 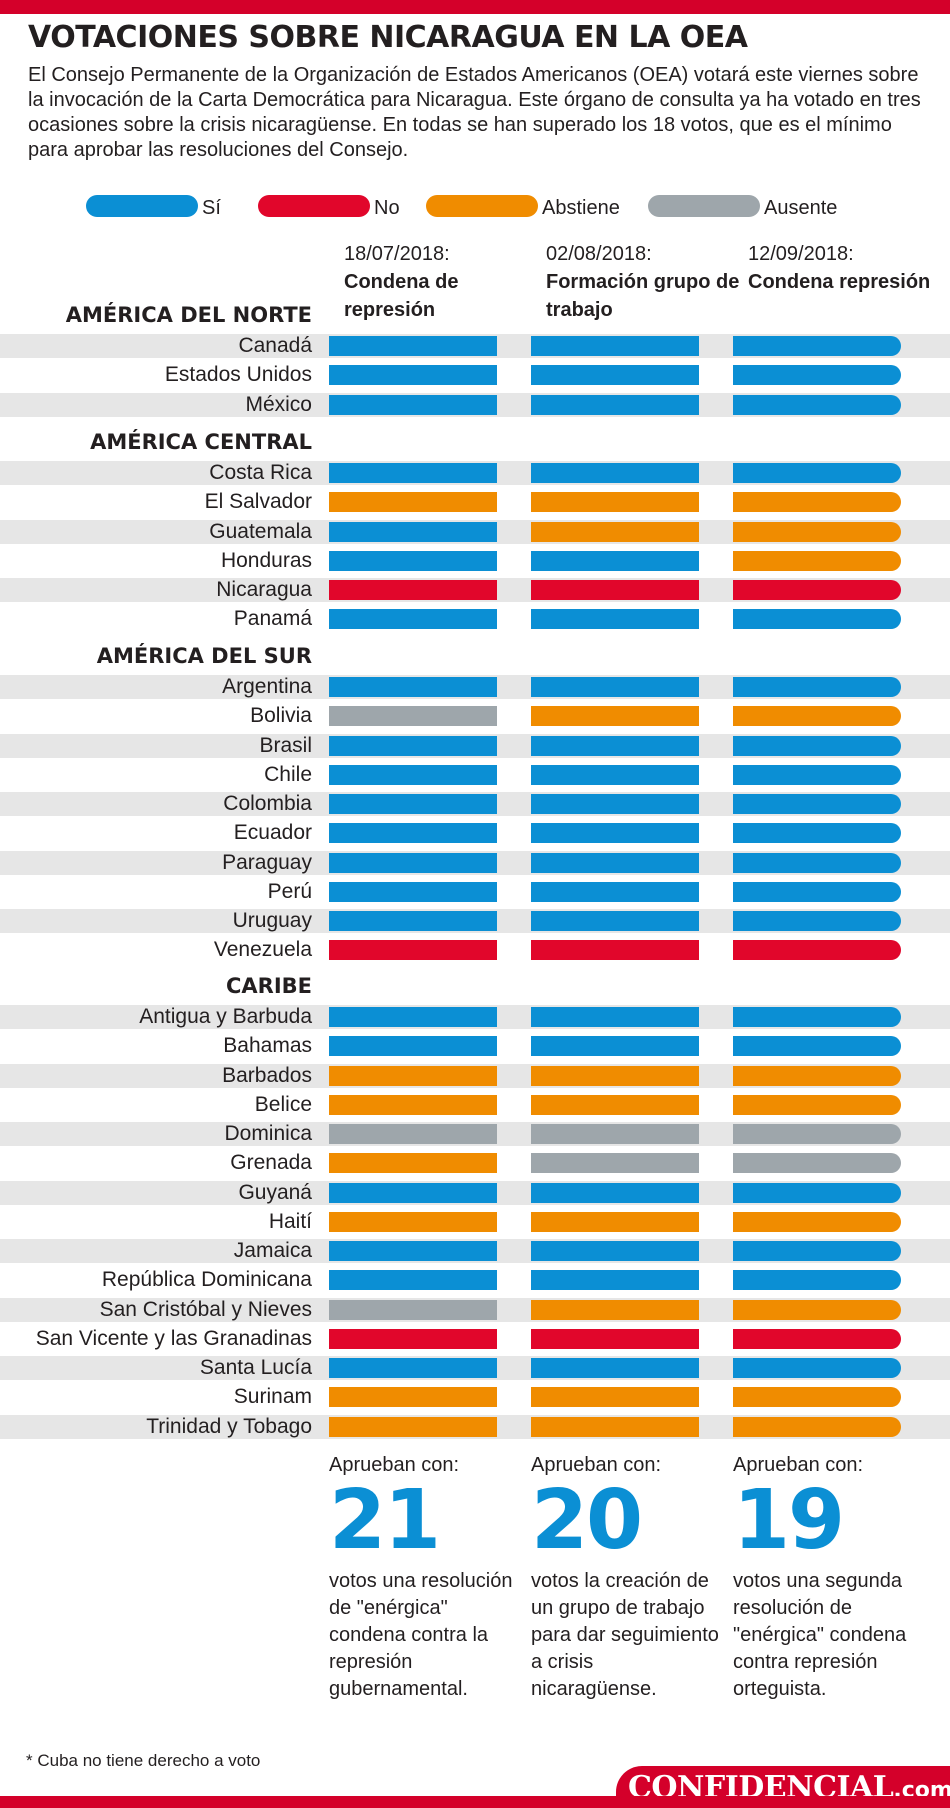 I want to click on vote-date: 12/09/2018:, so click(x=801, y=254).